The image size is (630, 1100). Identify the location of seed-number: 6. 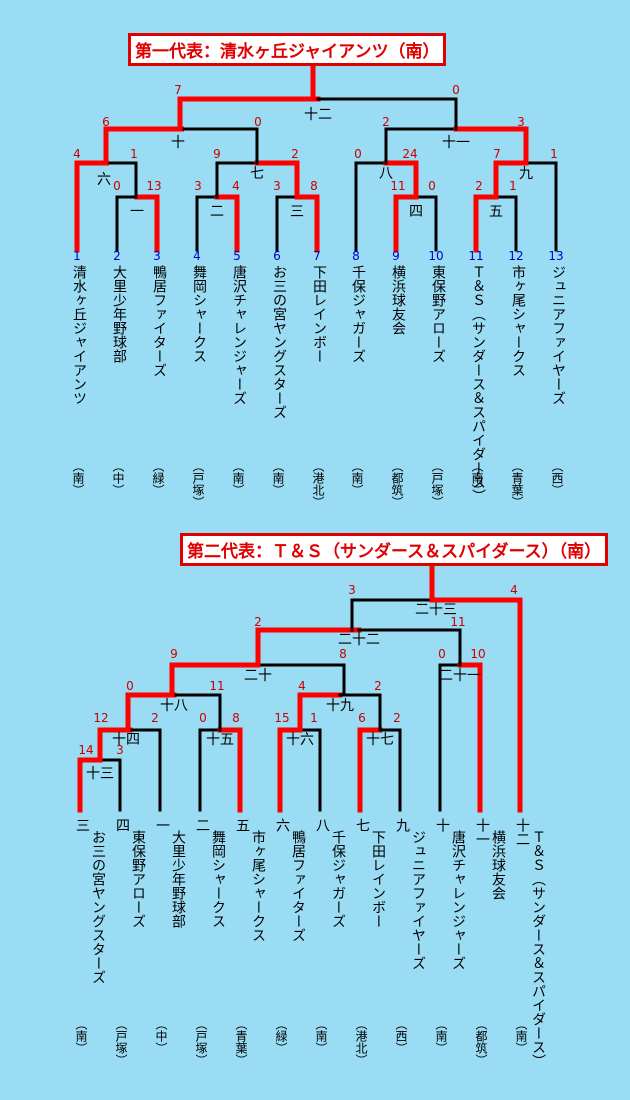
(277, 256).